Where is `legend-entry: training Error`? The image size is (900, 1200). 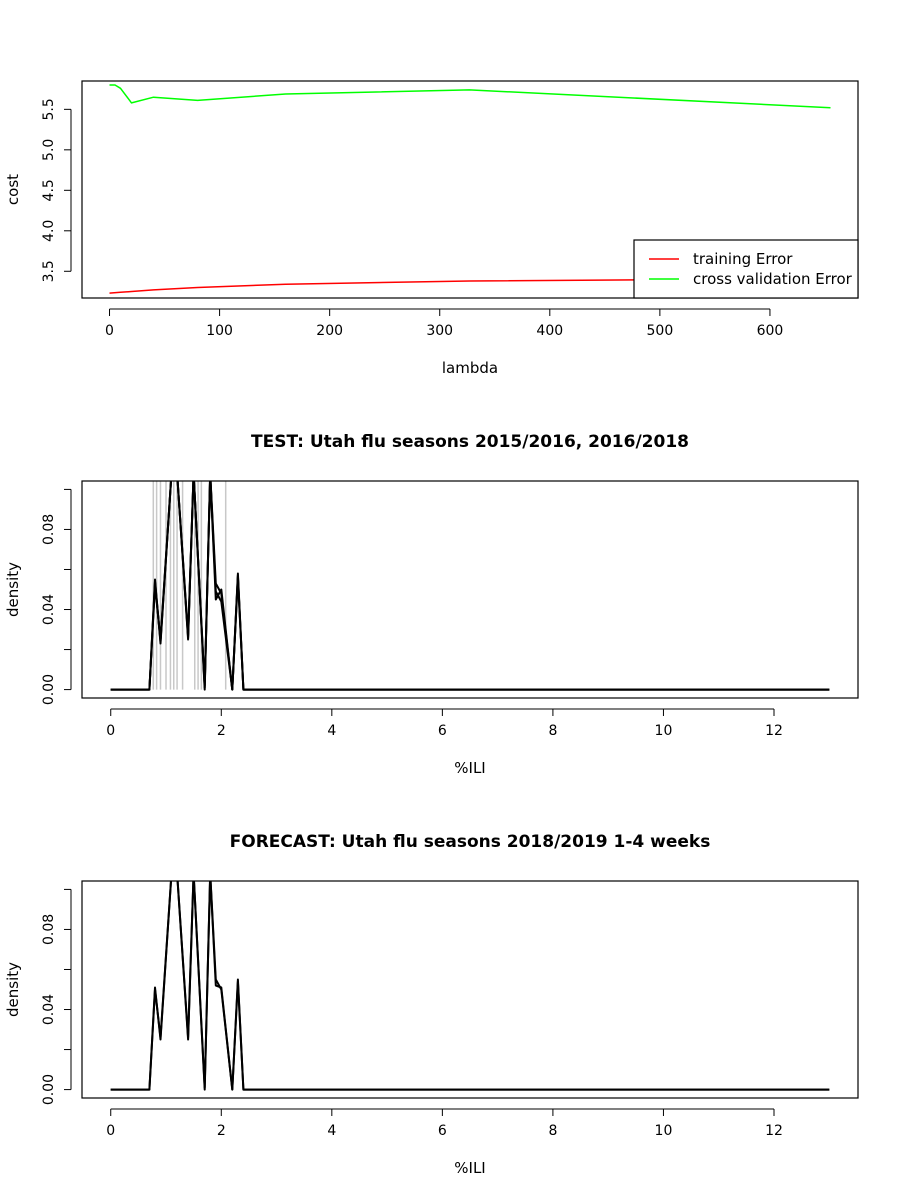
legend-entry: training Error is located at coordinates (743, 259).